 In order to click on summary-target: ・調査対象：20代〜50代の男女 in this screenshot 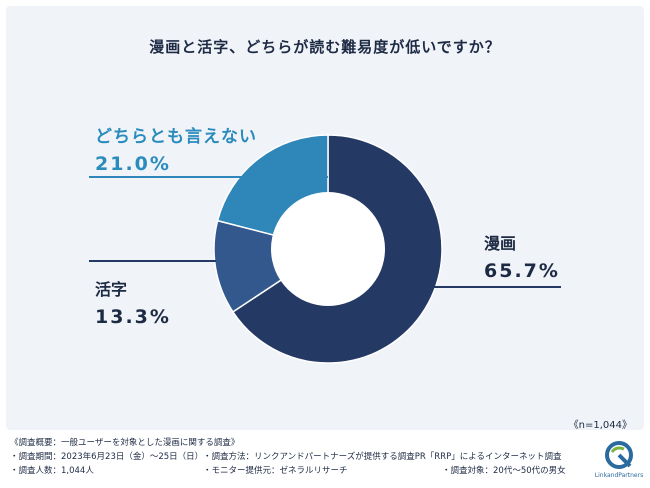, I will do `click(504, 471)`.